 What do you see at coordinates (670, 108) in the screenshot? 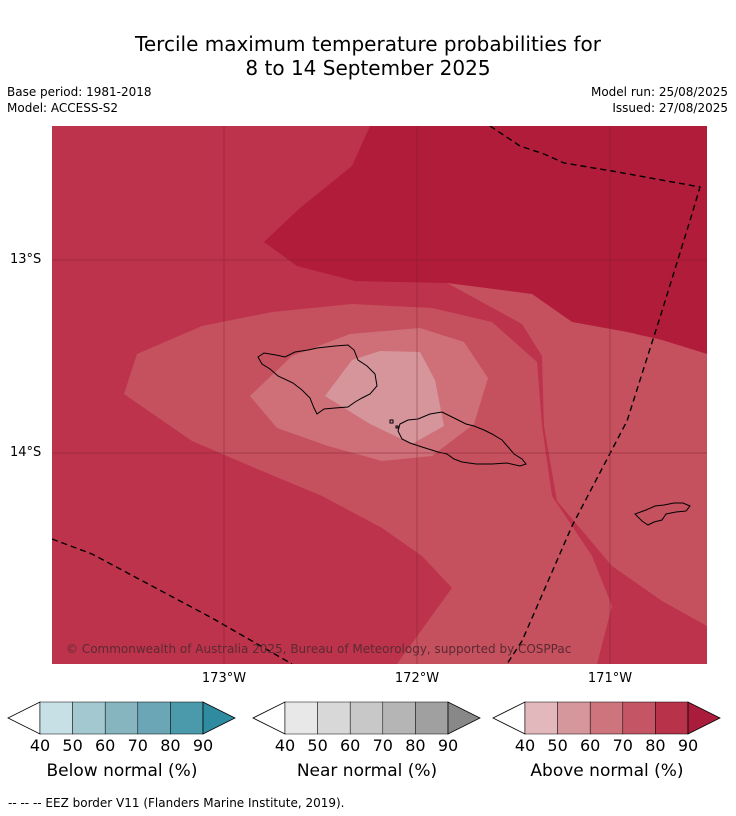
I see `issued-date: Issued: 27/08/2025` at bounding box center [670, 108].